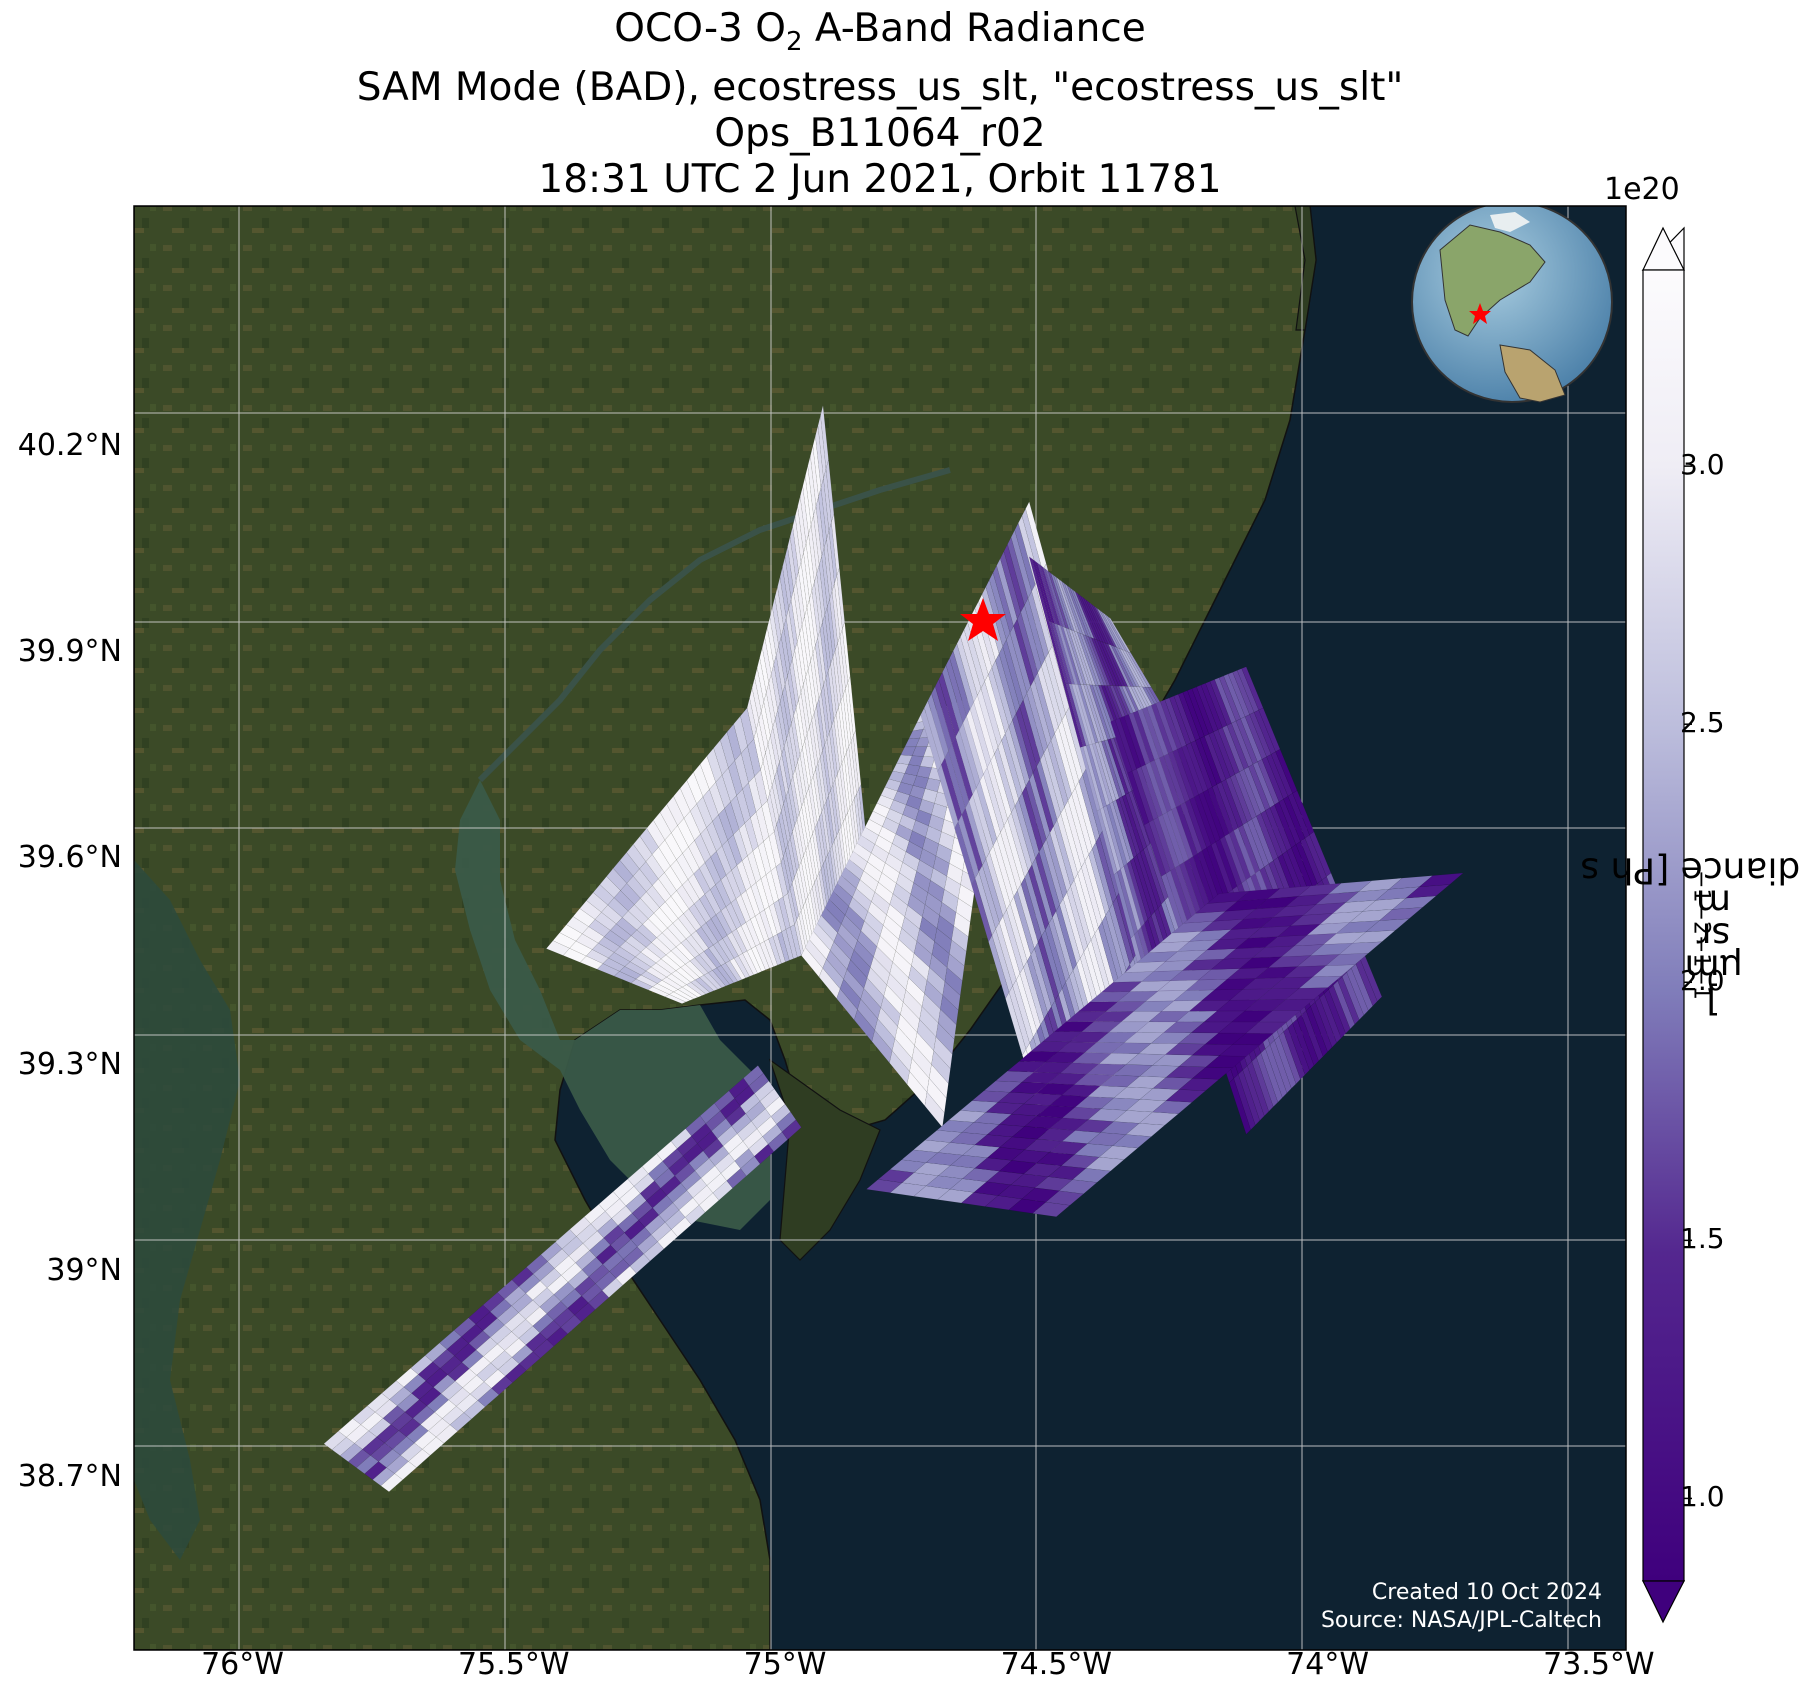 The height and width of the screenshot is (1698, 1799). Describe the element at coordinates (1642, 189) in the screenshot. I see `colorbar-exponent: 1e20` at that location.